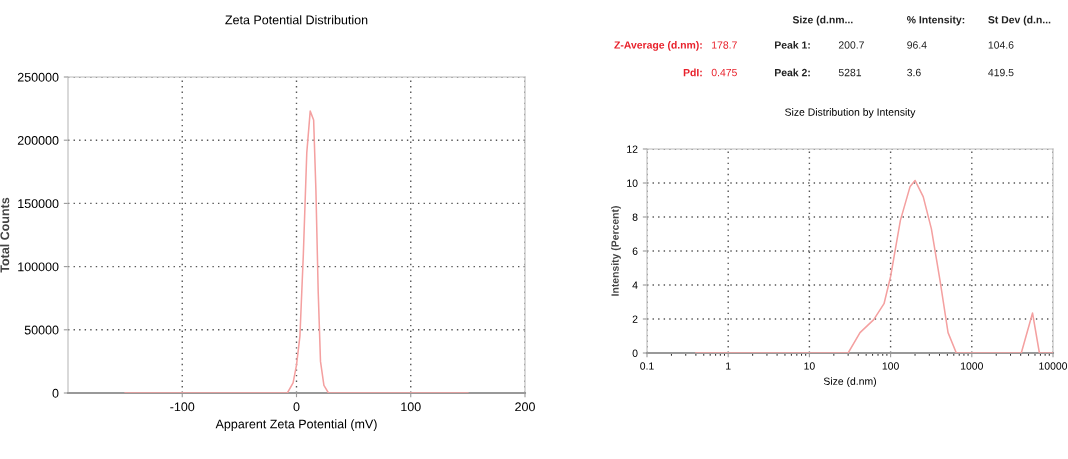 The height and width of the screenshot is (459, 1068). Describe the element at coordinates (1053, 366) in the screenshot. I see `x-tick-label: 10000` at that location.